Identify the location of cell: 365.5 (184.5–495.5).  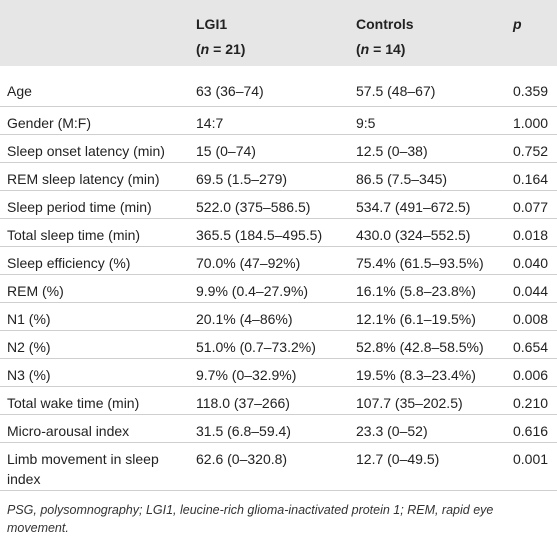
(270, 232).